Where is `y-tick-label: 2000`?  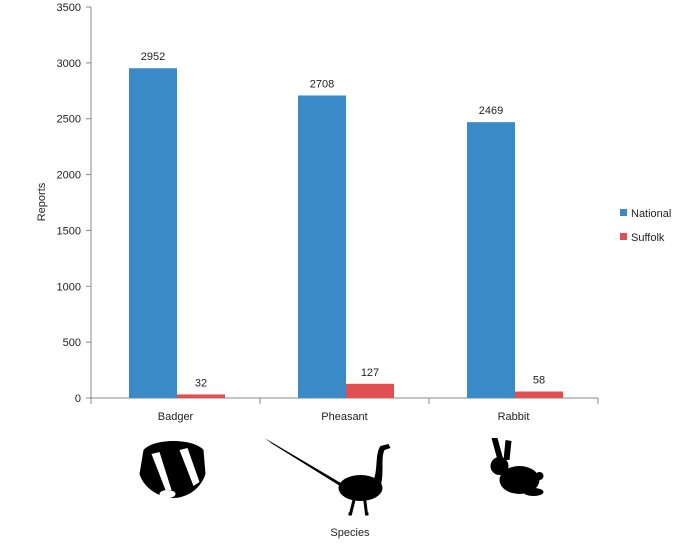 y-tick-label: 2000 is located at coordinates (69, 176).